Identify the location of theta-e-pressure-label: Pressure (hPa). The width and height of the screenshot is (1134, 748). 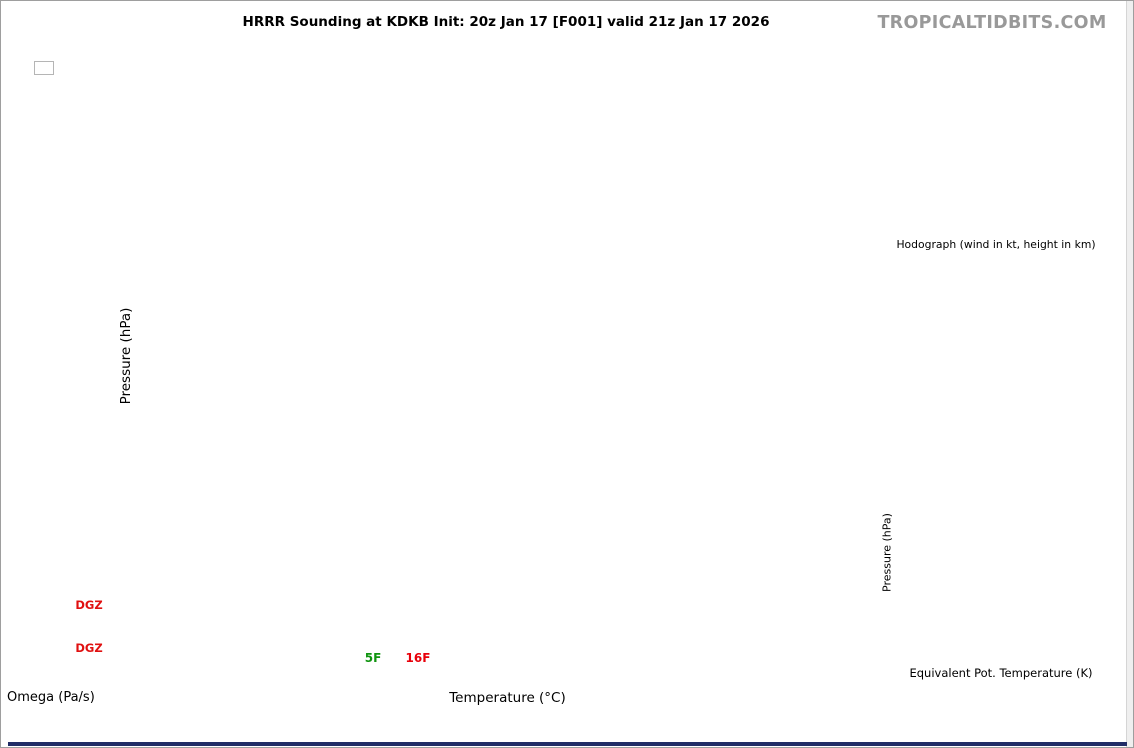
(887, 552).